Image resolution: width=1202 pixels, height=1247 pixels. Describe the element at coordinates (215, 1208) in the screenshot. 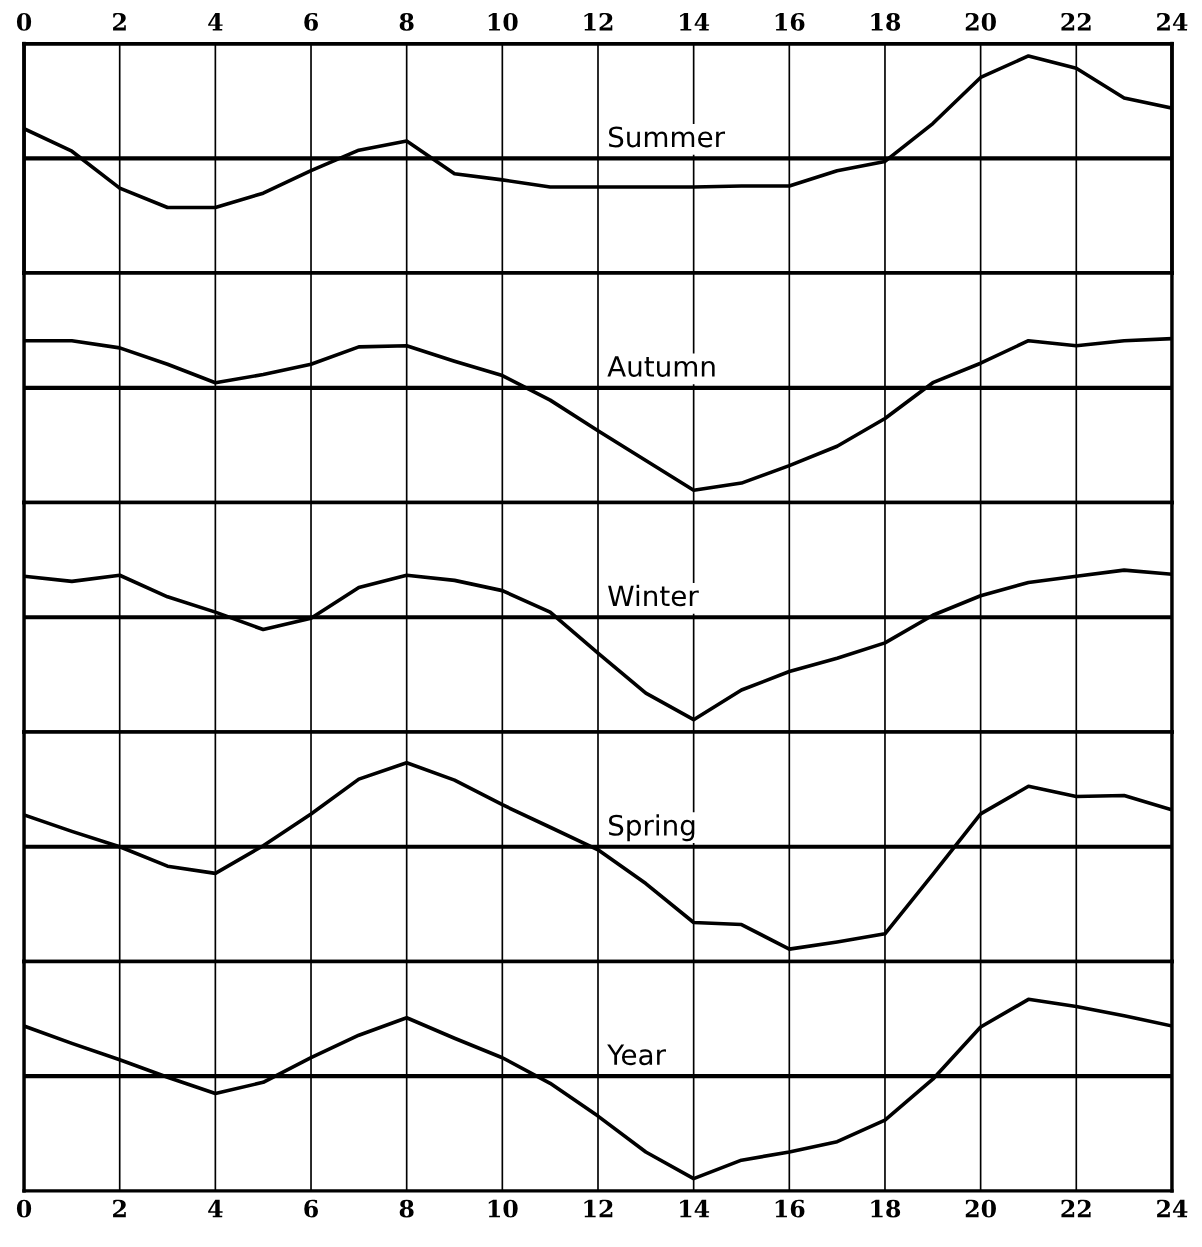

I see `x-tick-label: 4` at that location.